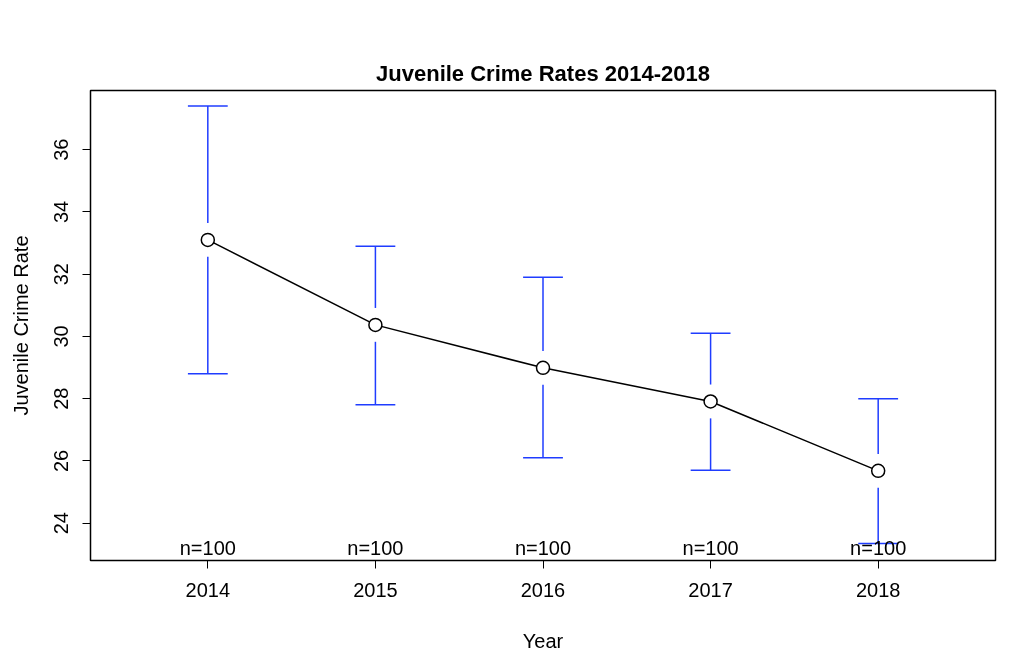 This screenshot has height=667, width=1023. I want to click on y-tick-label: 24, so click(61, 523).